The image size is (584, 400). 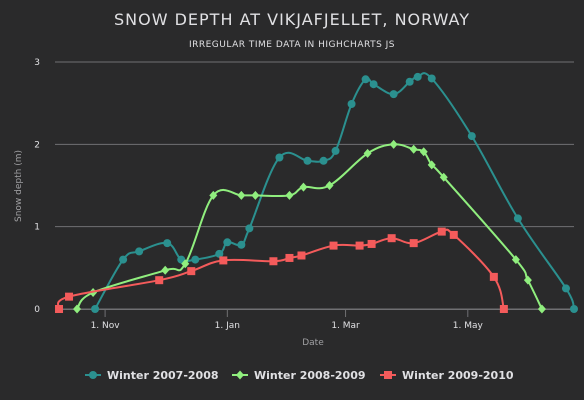 I want to click on legend-item: Winter 2008-2009, so click(x=299, y=375).